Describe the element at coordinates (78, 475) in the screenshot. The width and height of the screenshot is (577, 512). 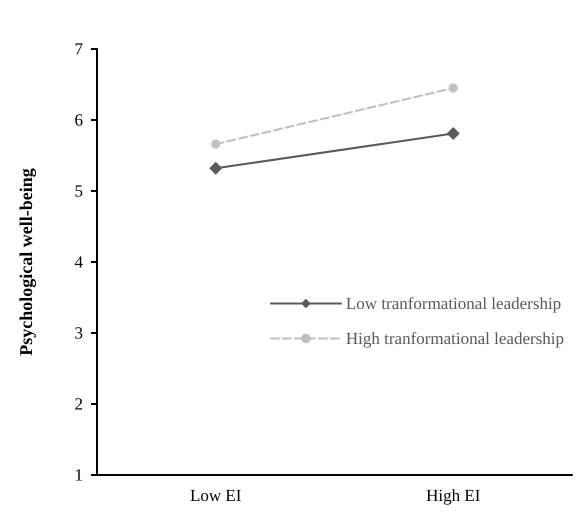
I see `y-tick-label: 1` at that location.